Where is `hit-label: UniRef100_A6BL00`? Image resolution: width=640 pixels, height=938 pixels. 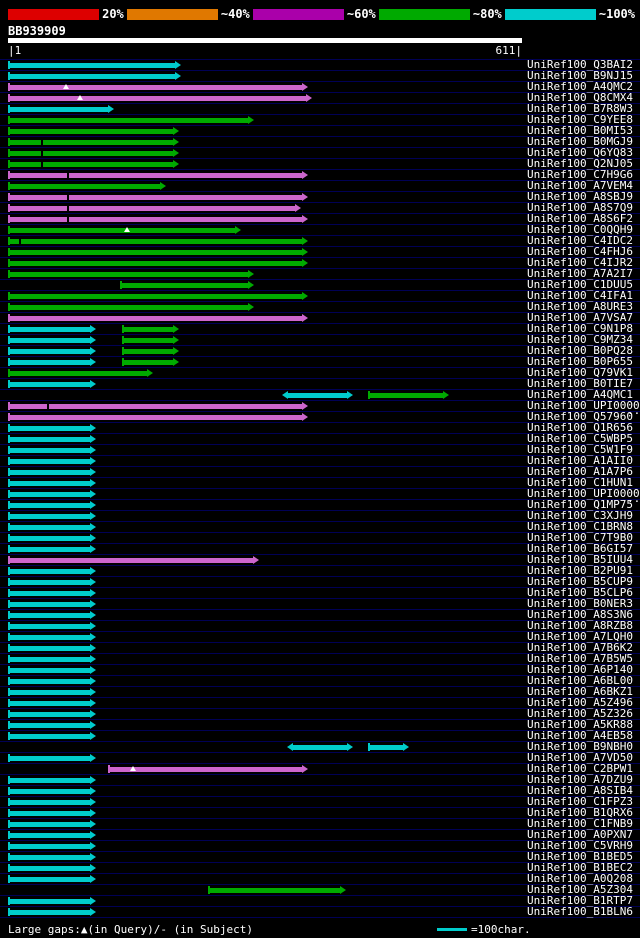
hit-label: UniRef100_A6BL00 is located at coordinates (580, 680).